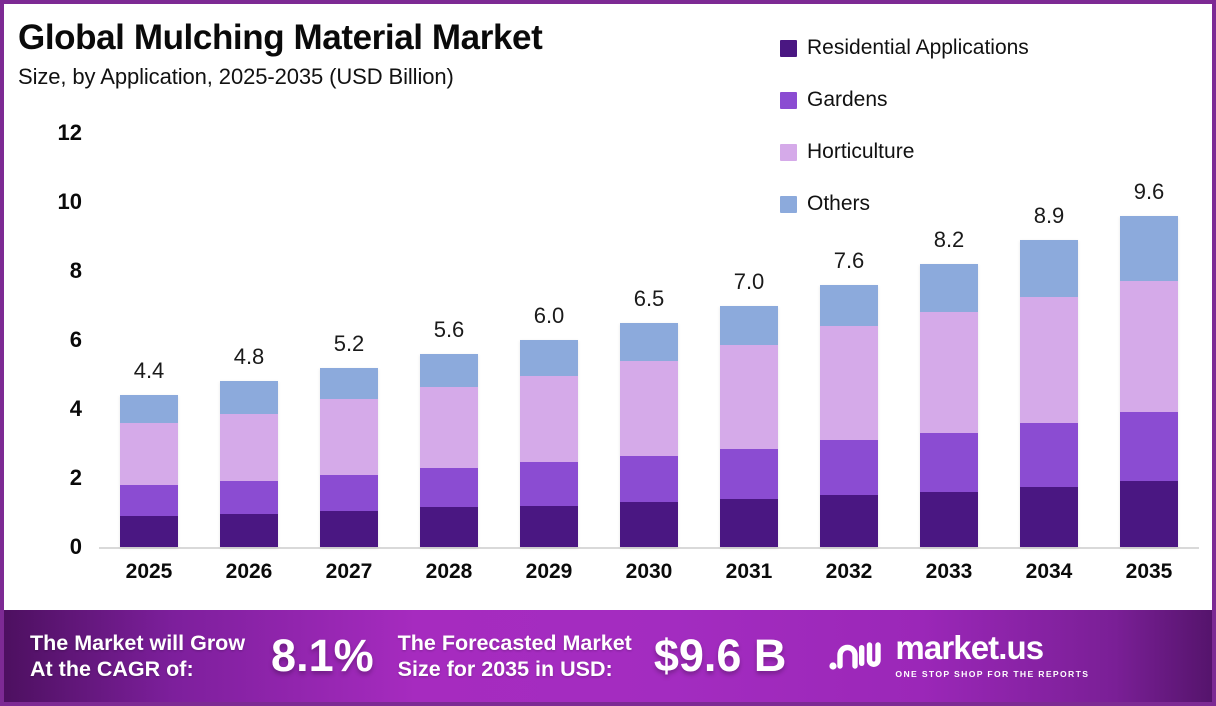  I want to click on bar-value-label: 4.4, so click(149, 371).